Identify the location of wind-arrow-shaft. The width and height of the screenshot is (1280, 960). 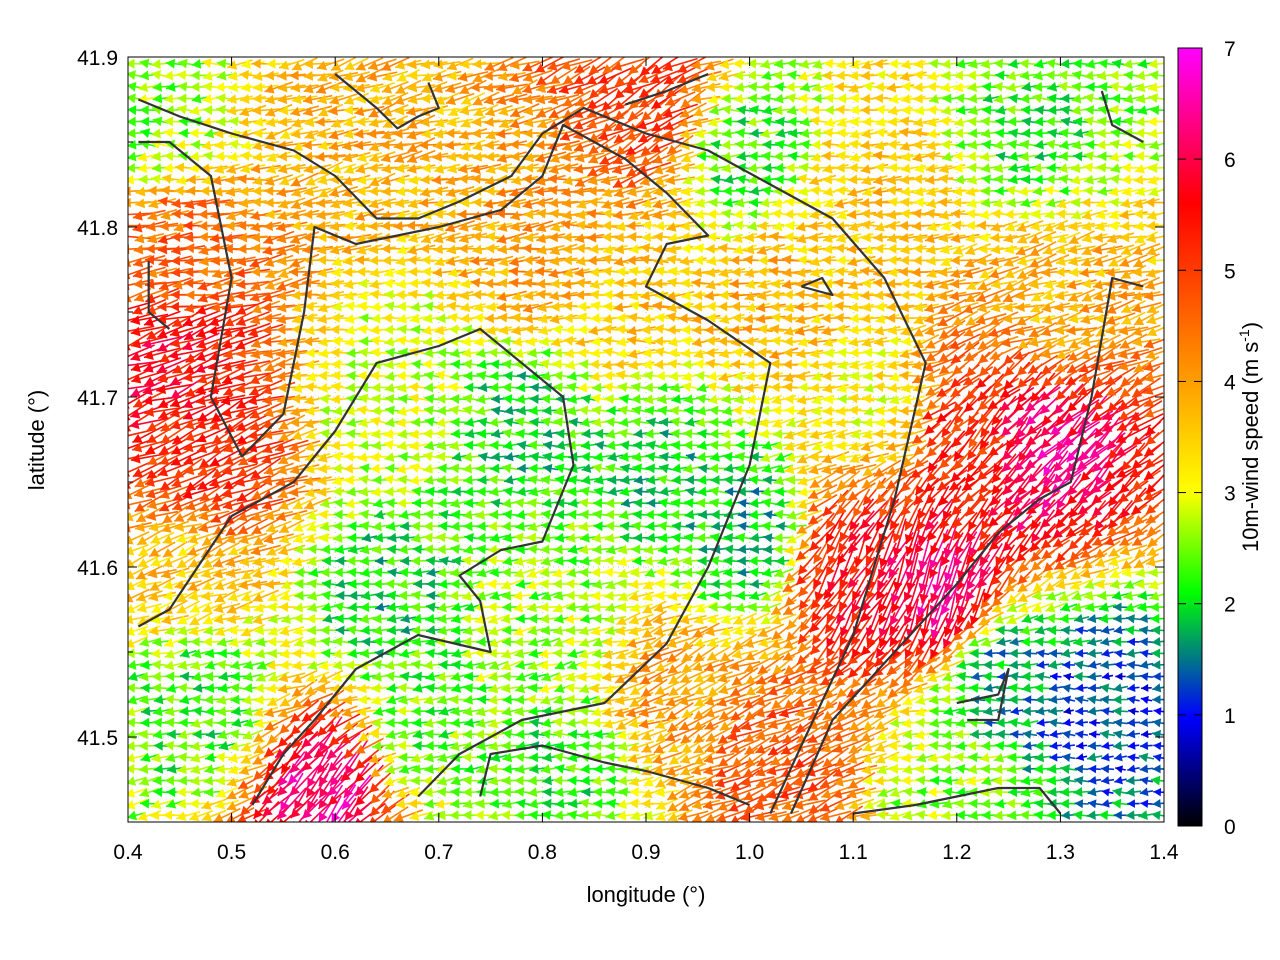
(141, 466).